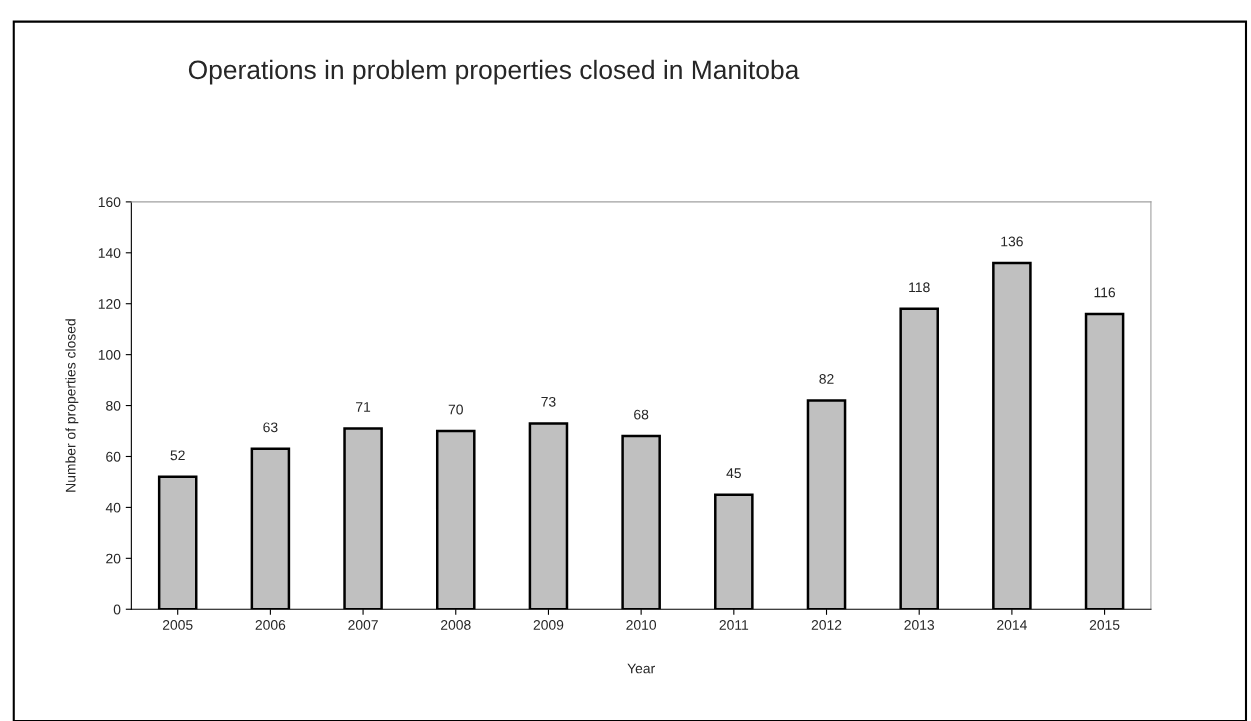  I want to click on x-axis-title: Year, so click(641, 668).